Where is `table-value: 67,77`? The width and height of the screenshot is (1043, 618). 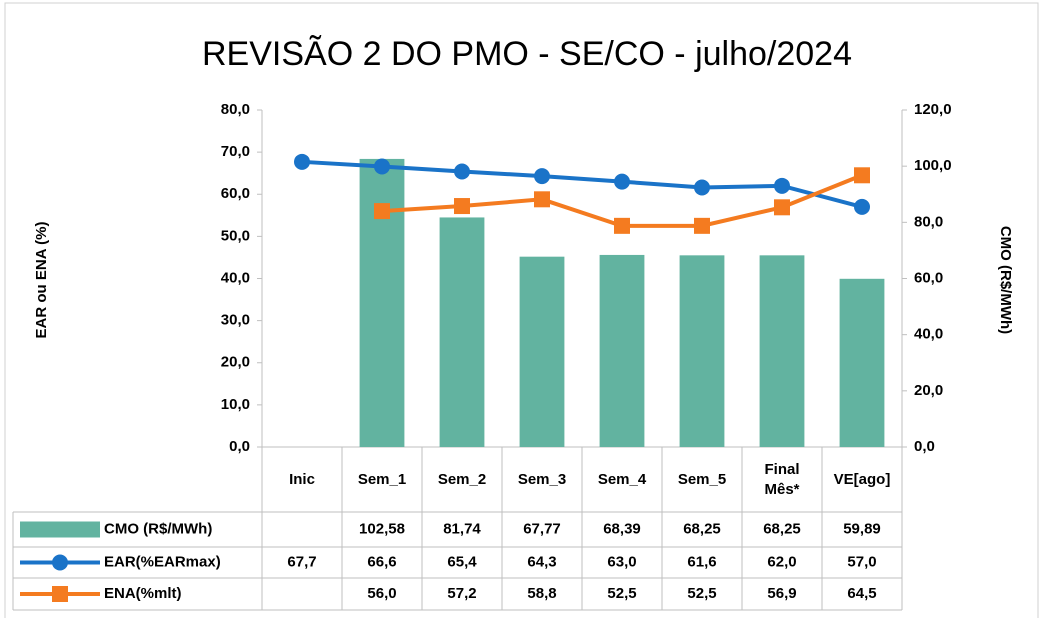 table-value: 67,77 is located at coordinates (542, 528).